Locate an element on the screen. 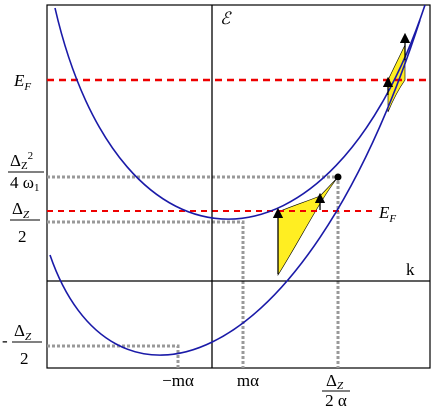 The height and width of the screenshot is (410, 436). crossing-energy-label: ΔZ2 4 ω1 is located at coordinates (26, 172).